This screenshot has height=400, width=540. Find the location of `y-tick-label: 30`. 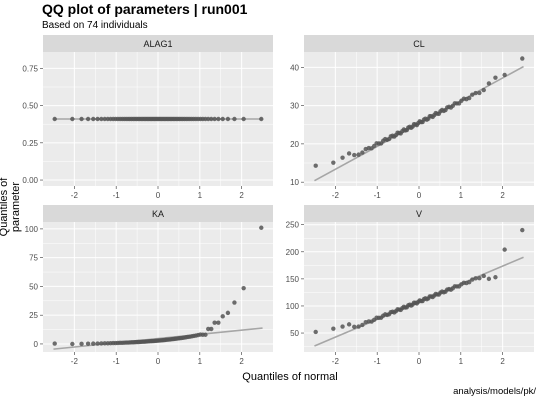

y-tick-label: 30 is located at coordinates (294, 106).